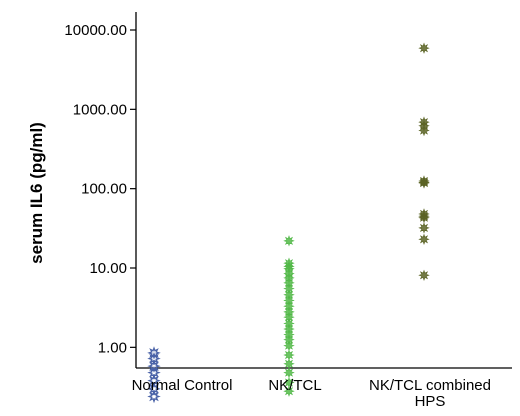 The height and width of the screenshot is (416, 520). What do you see at coordinates (182, 385) in the screenshot?
I see `x-category-label: Normal Control` at bounding box center [182, 385].